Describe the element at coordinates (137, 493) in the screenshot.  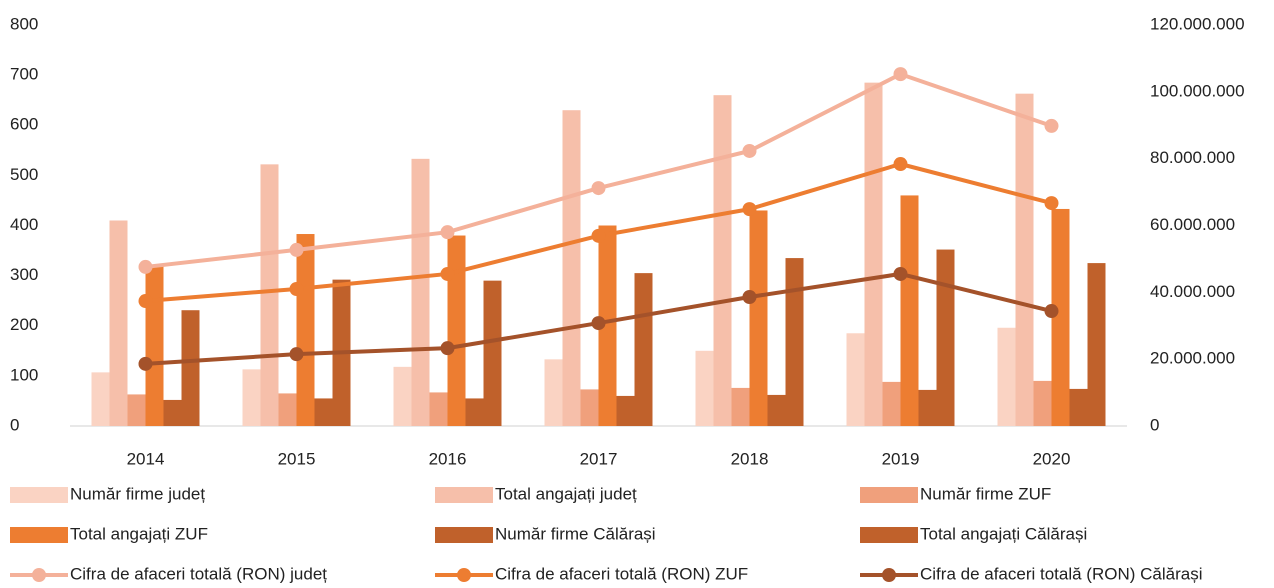
I see `legend-label: Număr firme județ` at that location.